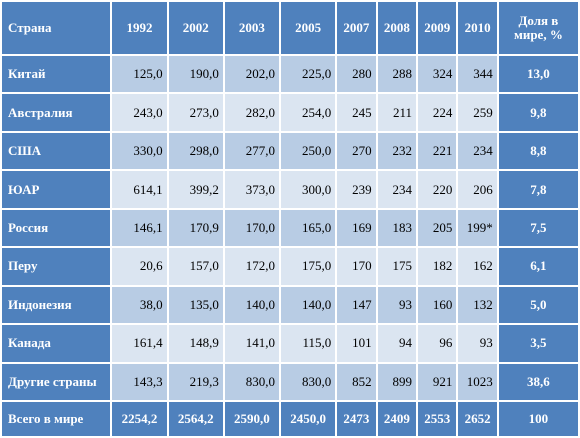 Image resolution: width=580 pixels, height=438 pixels. Describe the element at coordinates (308, 74) in the screenshot. I see `data-cell: 225,0` at that location.